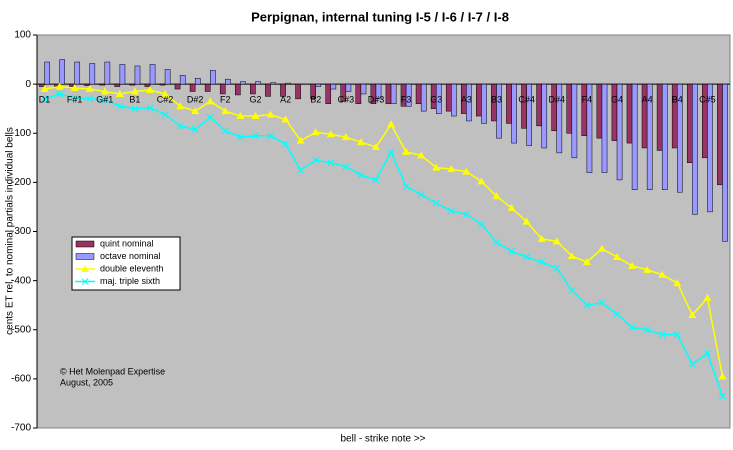  Describe the element at coordinates (315, 100) in the screenshot. I see `x-tick-label: B2` at that location.